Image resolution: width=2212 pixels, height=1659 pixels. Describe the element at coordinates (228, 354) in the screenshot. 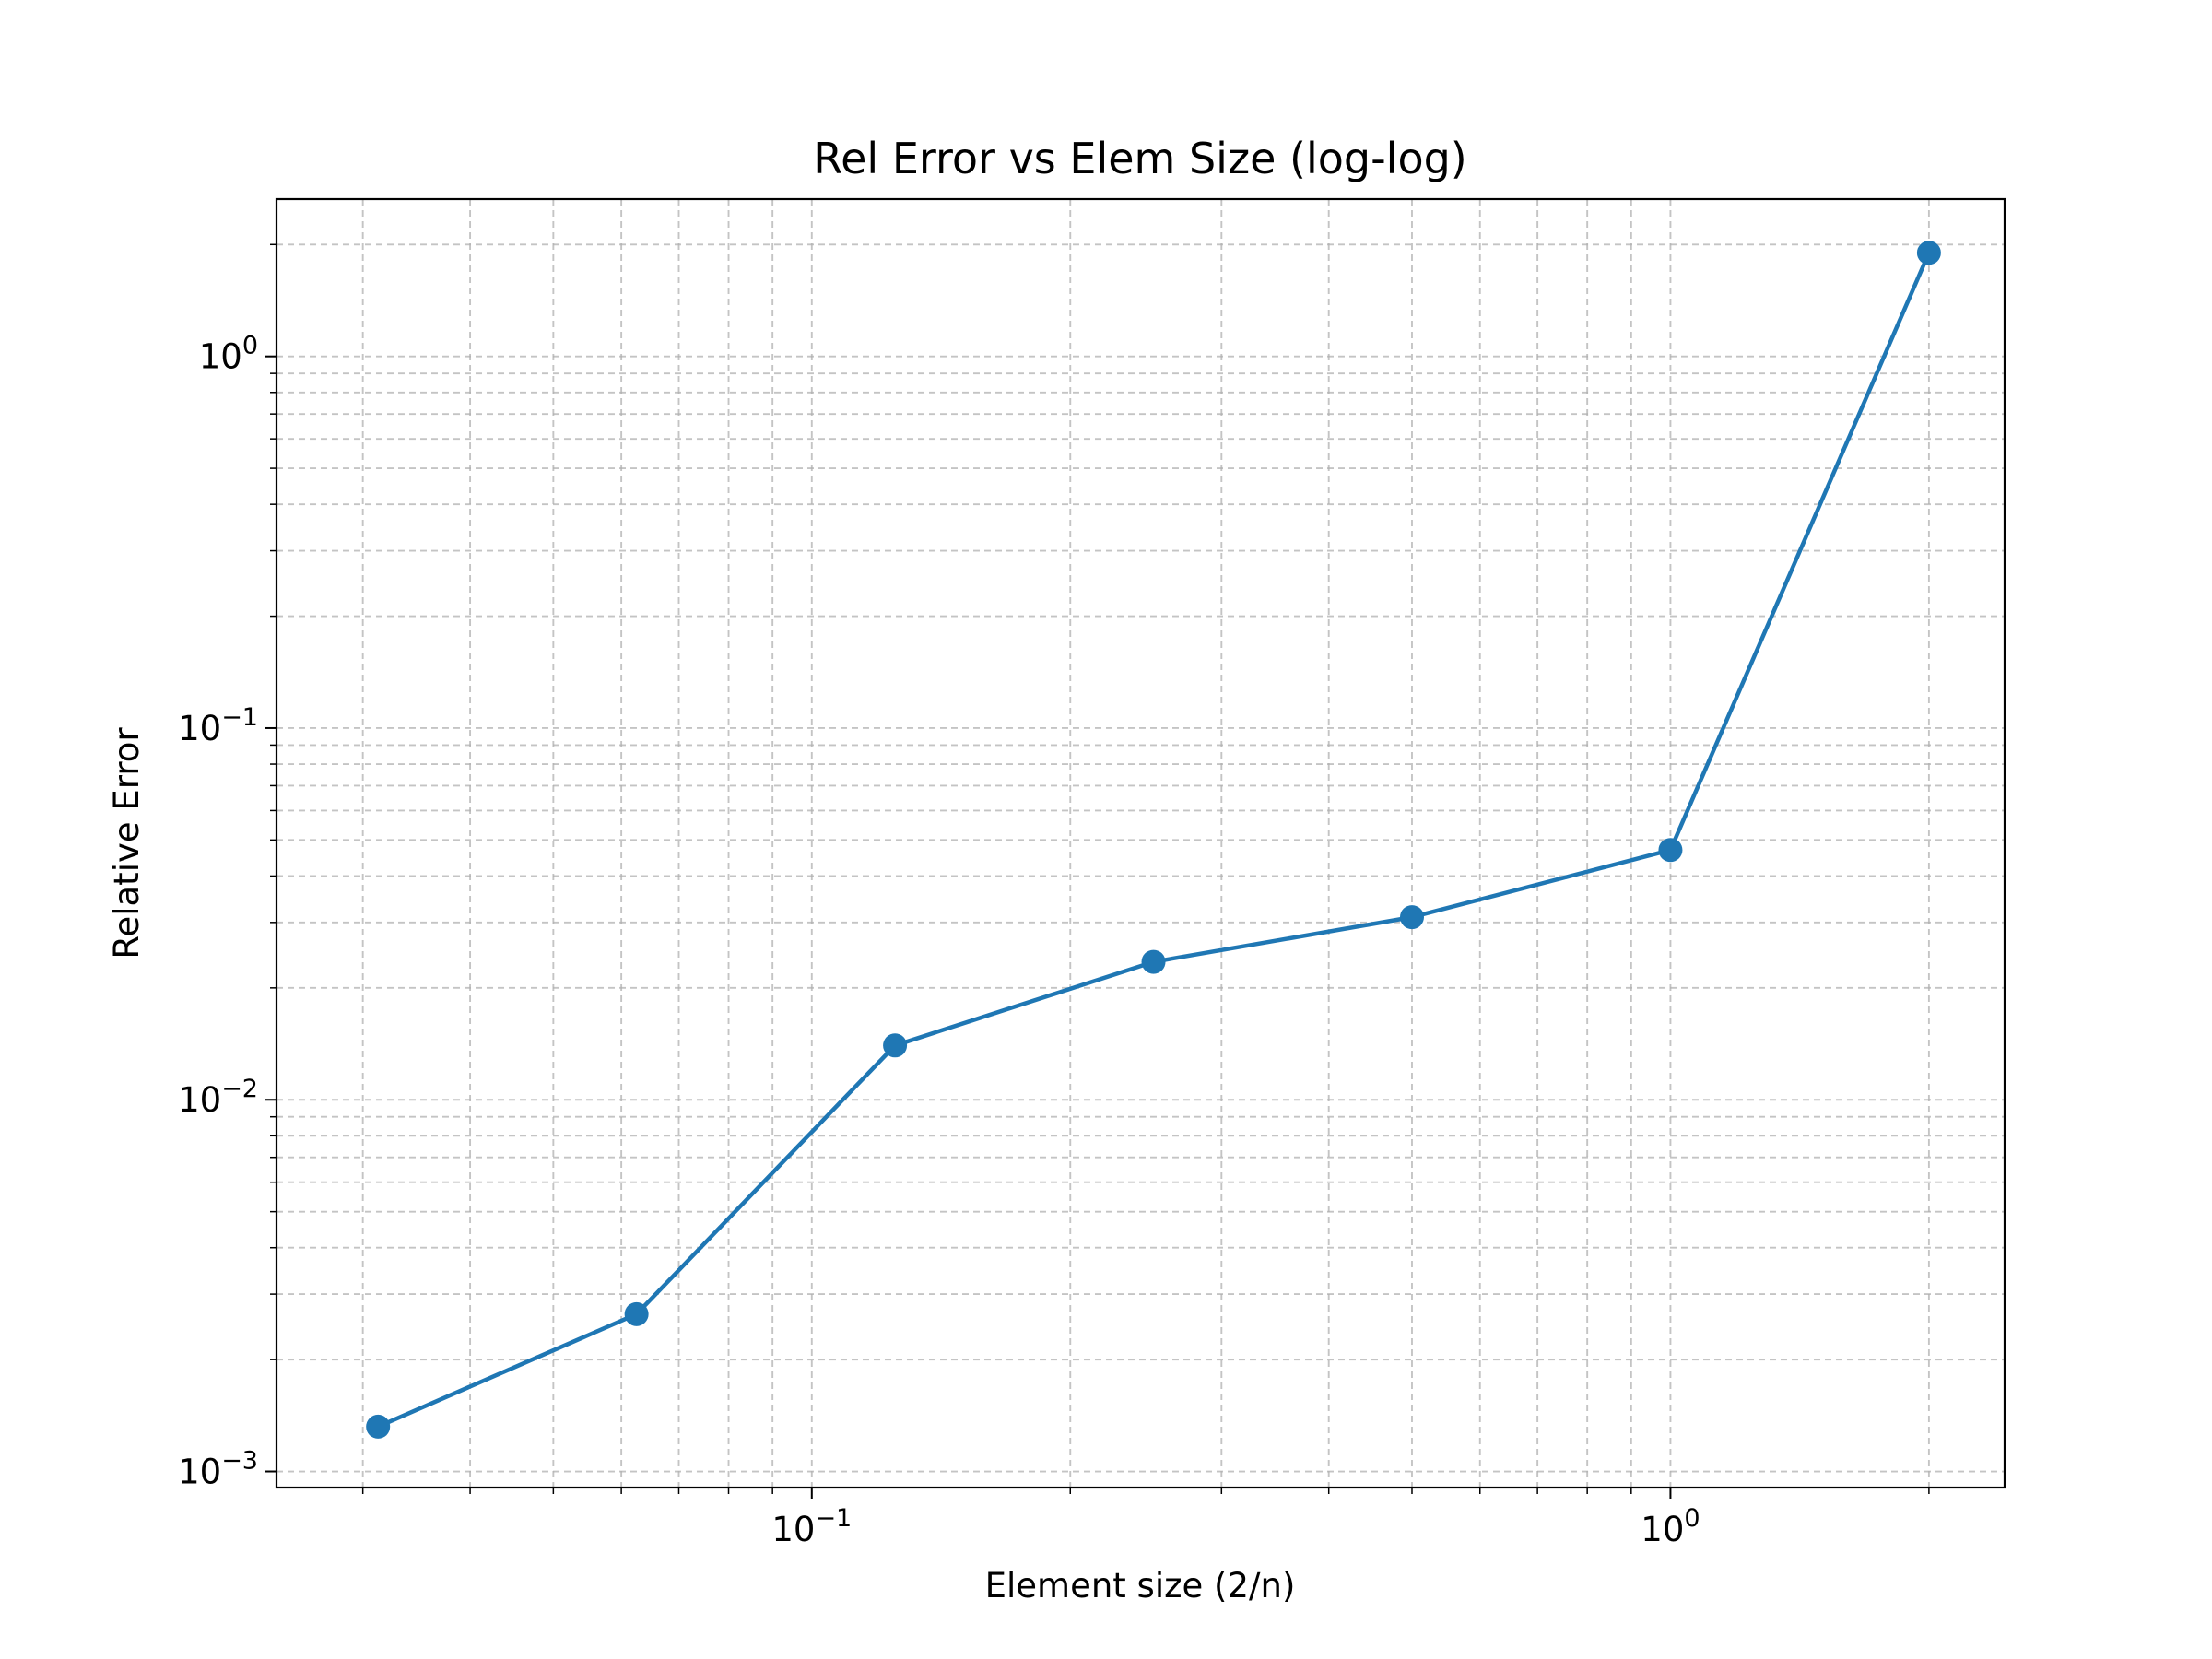

I see `y-tick-label: 10⁰` at that location.